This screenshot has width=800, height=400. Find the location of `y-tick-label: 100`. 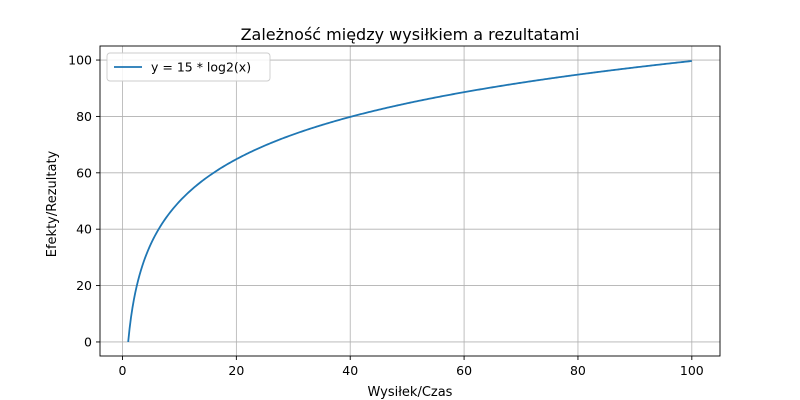

y-tick-label: 100 is located at coordinates (80, 60).